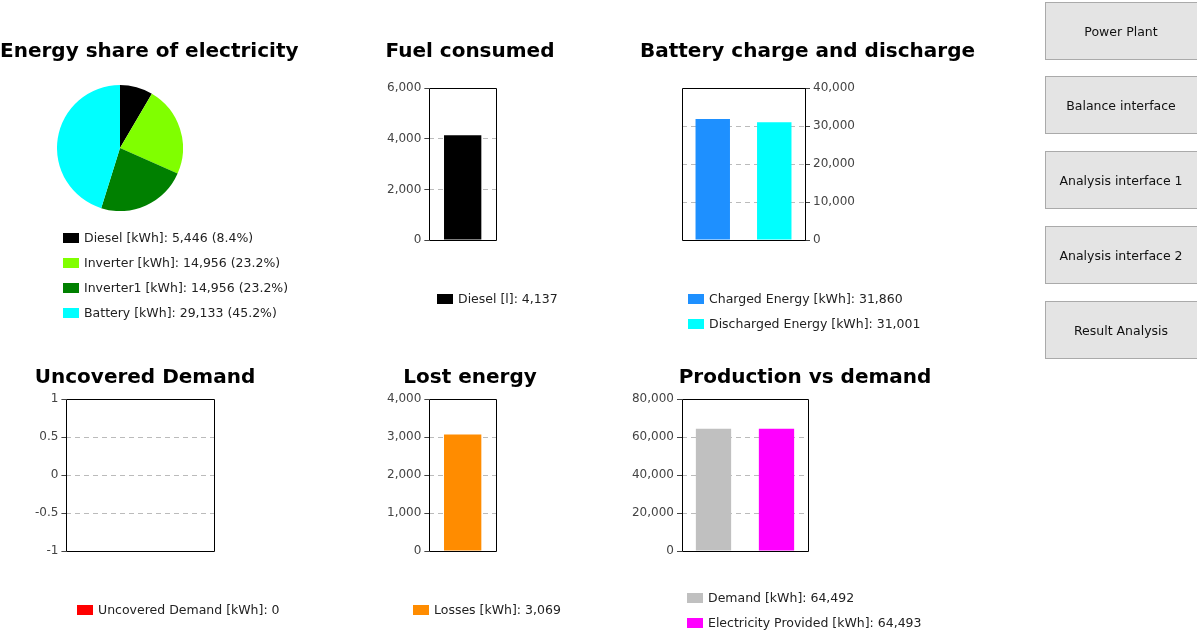  What do you see at coordinates (189, 609) in the screenshot?
I see `legend-label: Uncovered Demand [kWh]: 0` at bounding box center [189, 609].